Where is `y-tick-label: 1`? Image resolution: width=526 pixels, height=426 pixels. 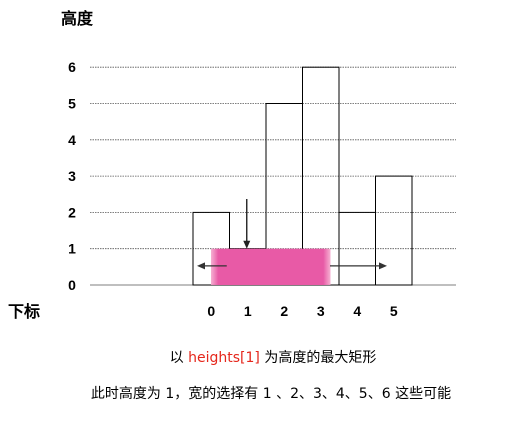
y-tick-label: 1 is located at coordinates (72, 249).